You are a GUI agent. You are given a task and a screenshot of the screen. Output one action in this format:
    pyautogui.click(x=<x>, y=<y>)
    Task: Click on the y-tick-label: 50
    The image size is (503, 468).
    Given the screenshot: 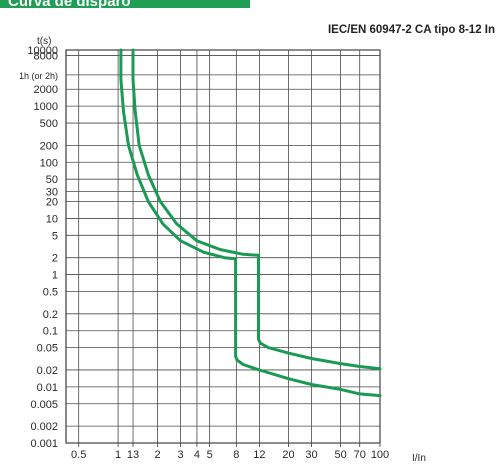 What is the action you would take?
    pyautogui.click(x=52, y=180)
    